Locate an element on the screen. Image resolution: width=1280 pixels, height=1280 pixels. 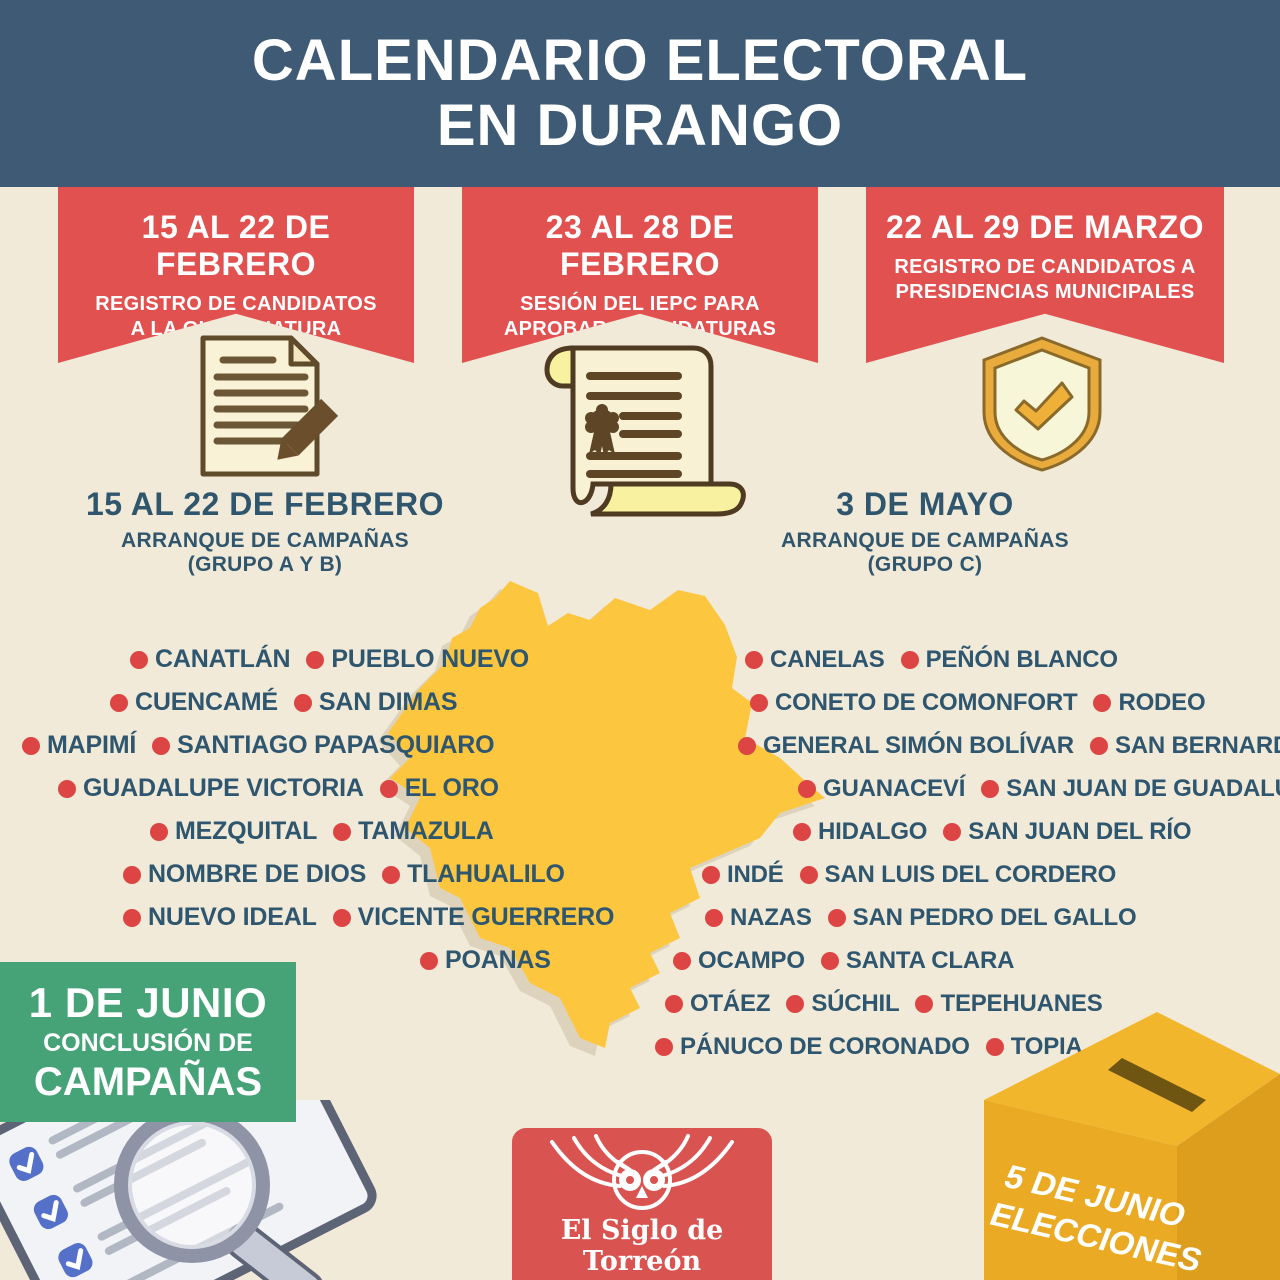
municipio-row: INDÉ SAN LUIS DEL CORDERO is located at coordinates (955, 874).